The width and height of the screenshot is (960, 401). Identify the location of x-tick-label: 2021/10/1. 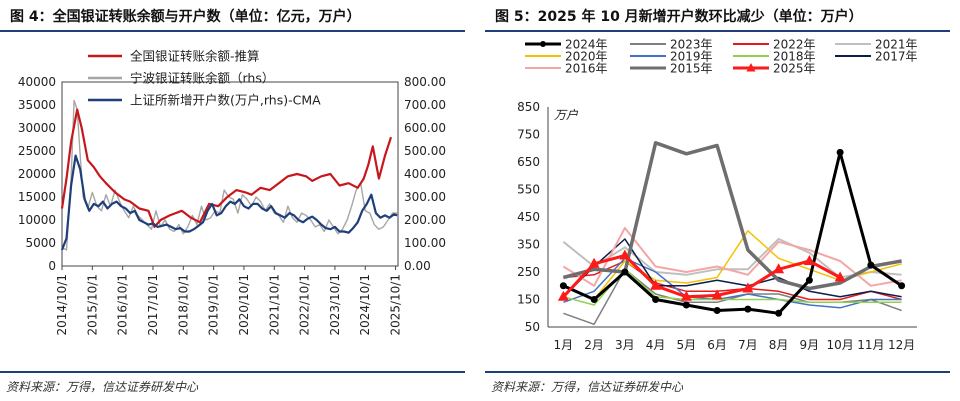
(274, 305).